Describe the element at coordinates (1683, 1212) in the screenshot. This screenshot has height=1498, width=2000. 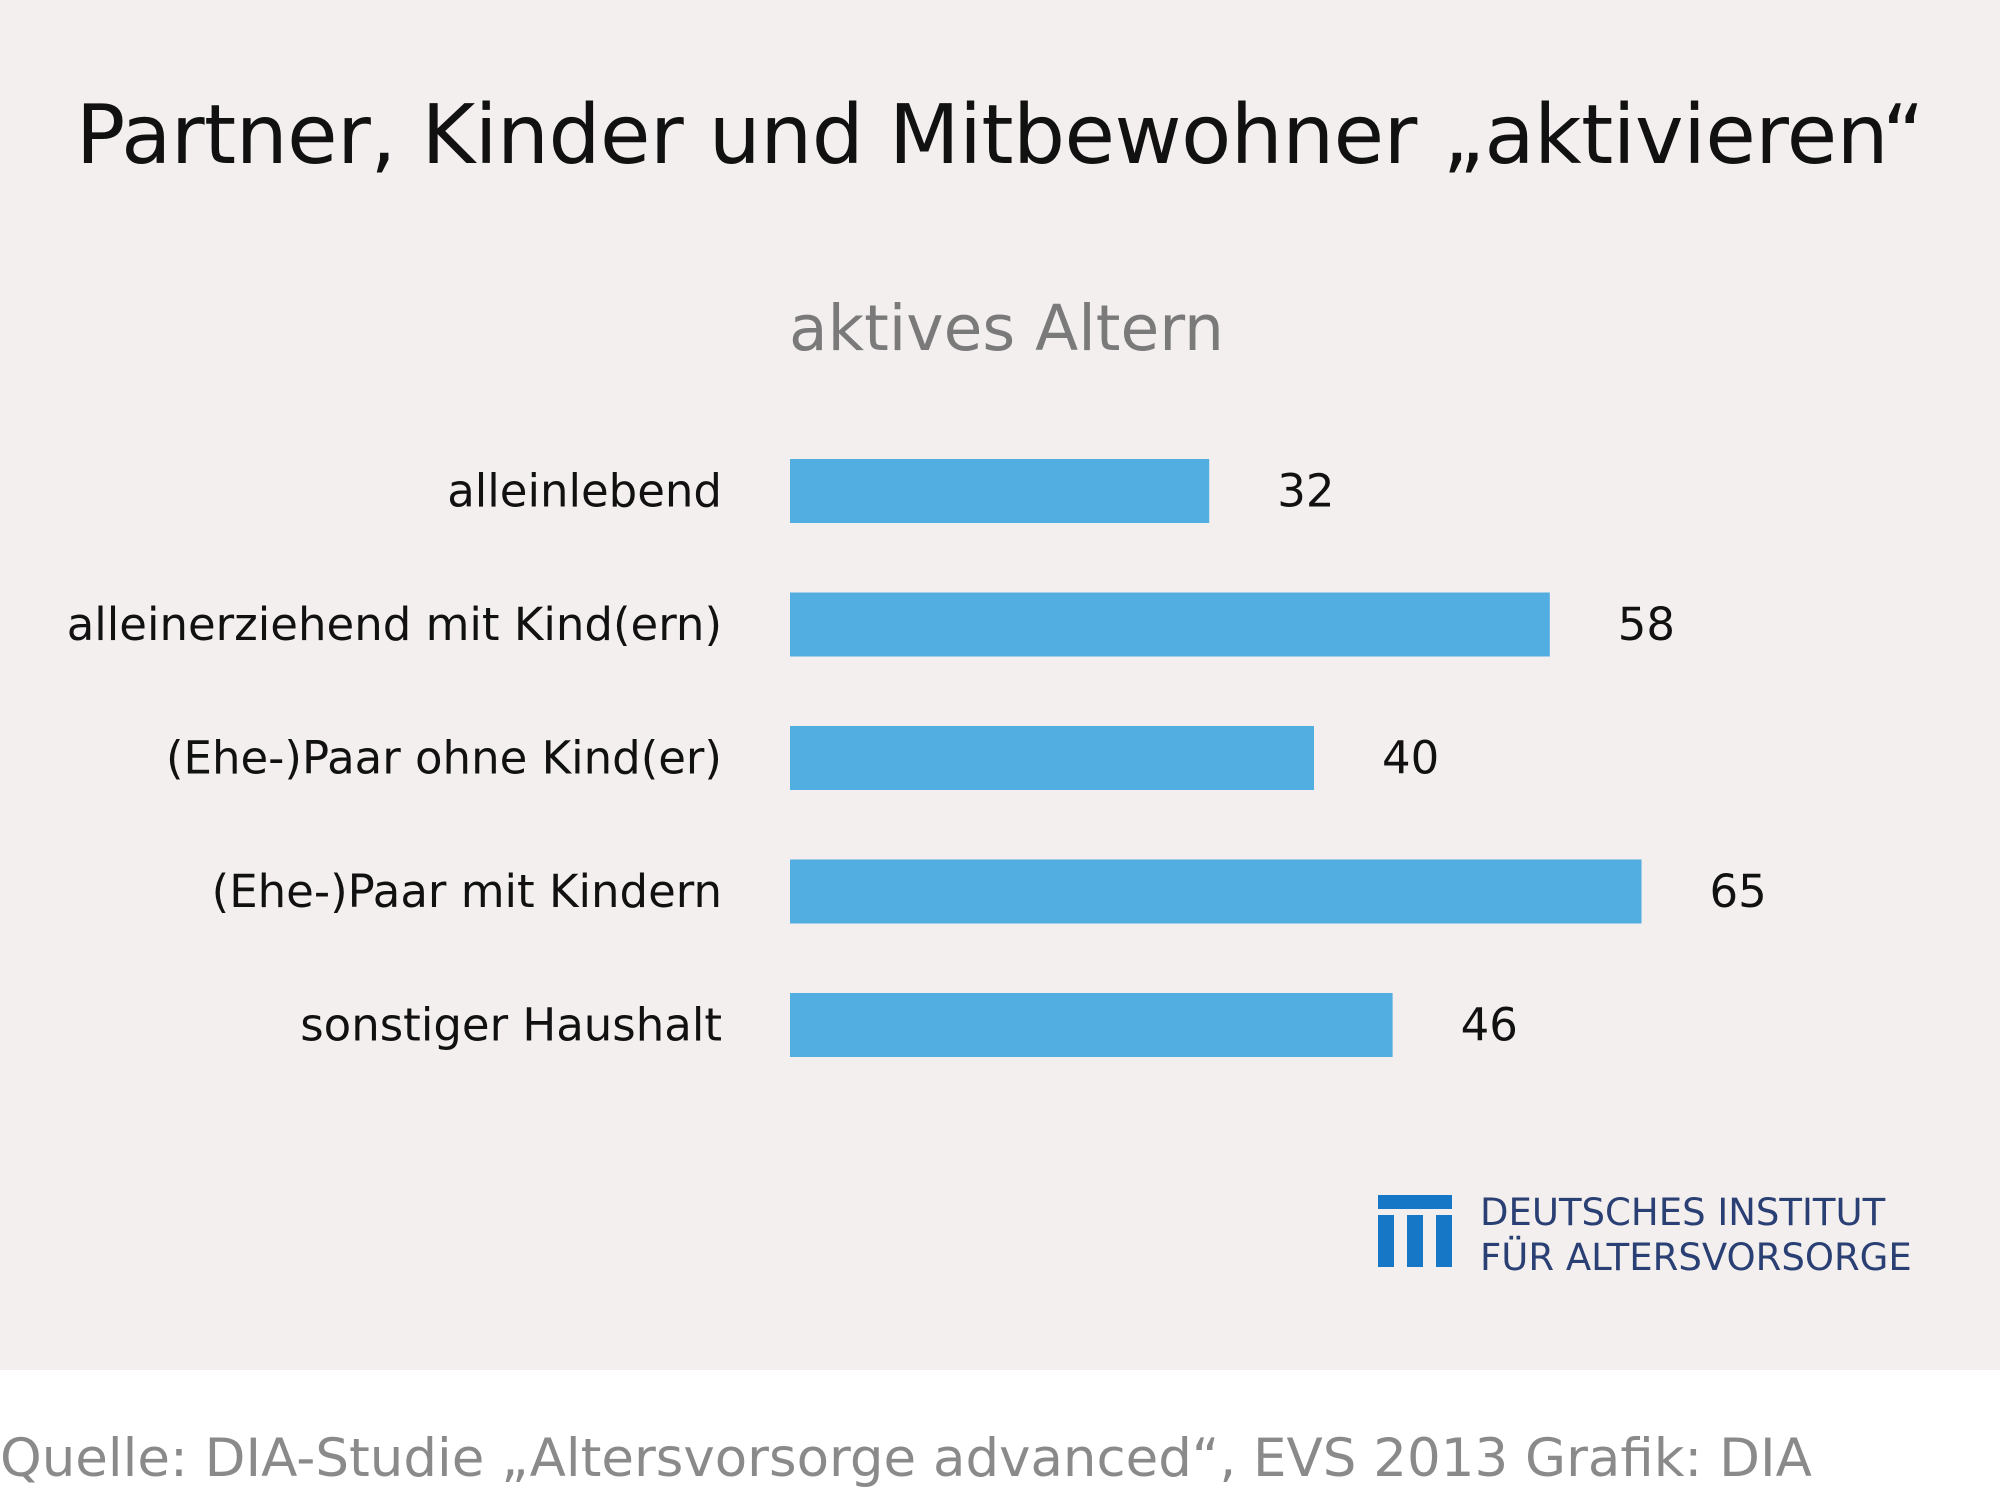
I see `logo-line-1: DEUTSCHES INSTITUT` at that location.